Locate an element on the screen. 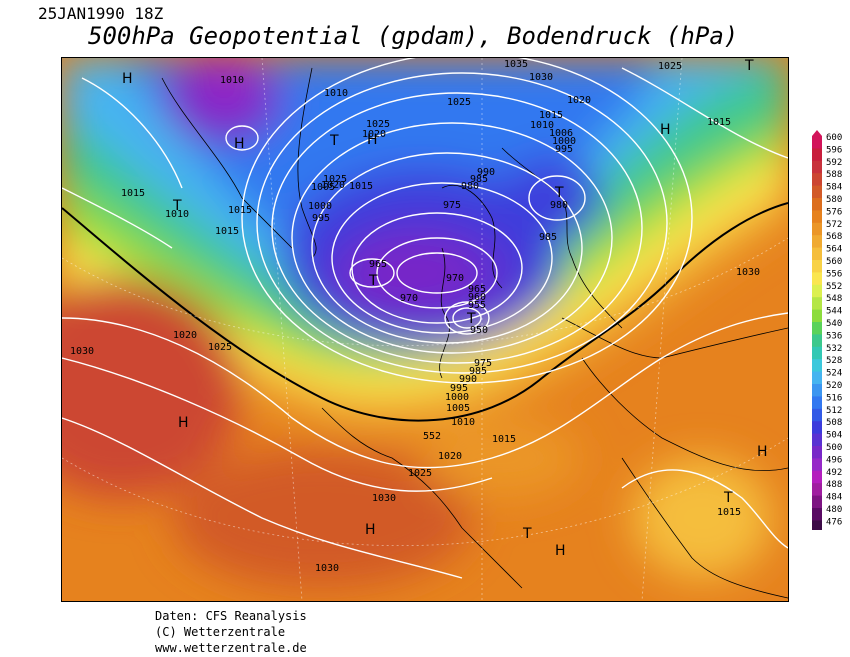 This screenshot has height=657, width=850. isobar-label: 1035 is located at coordinates (516, 64).